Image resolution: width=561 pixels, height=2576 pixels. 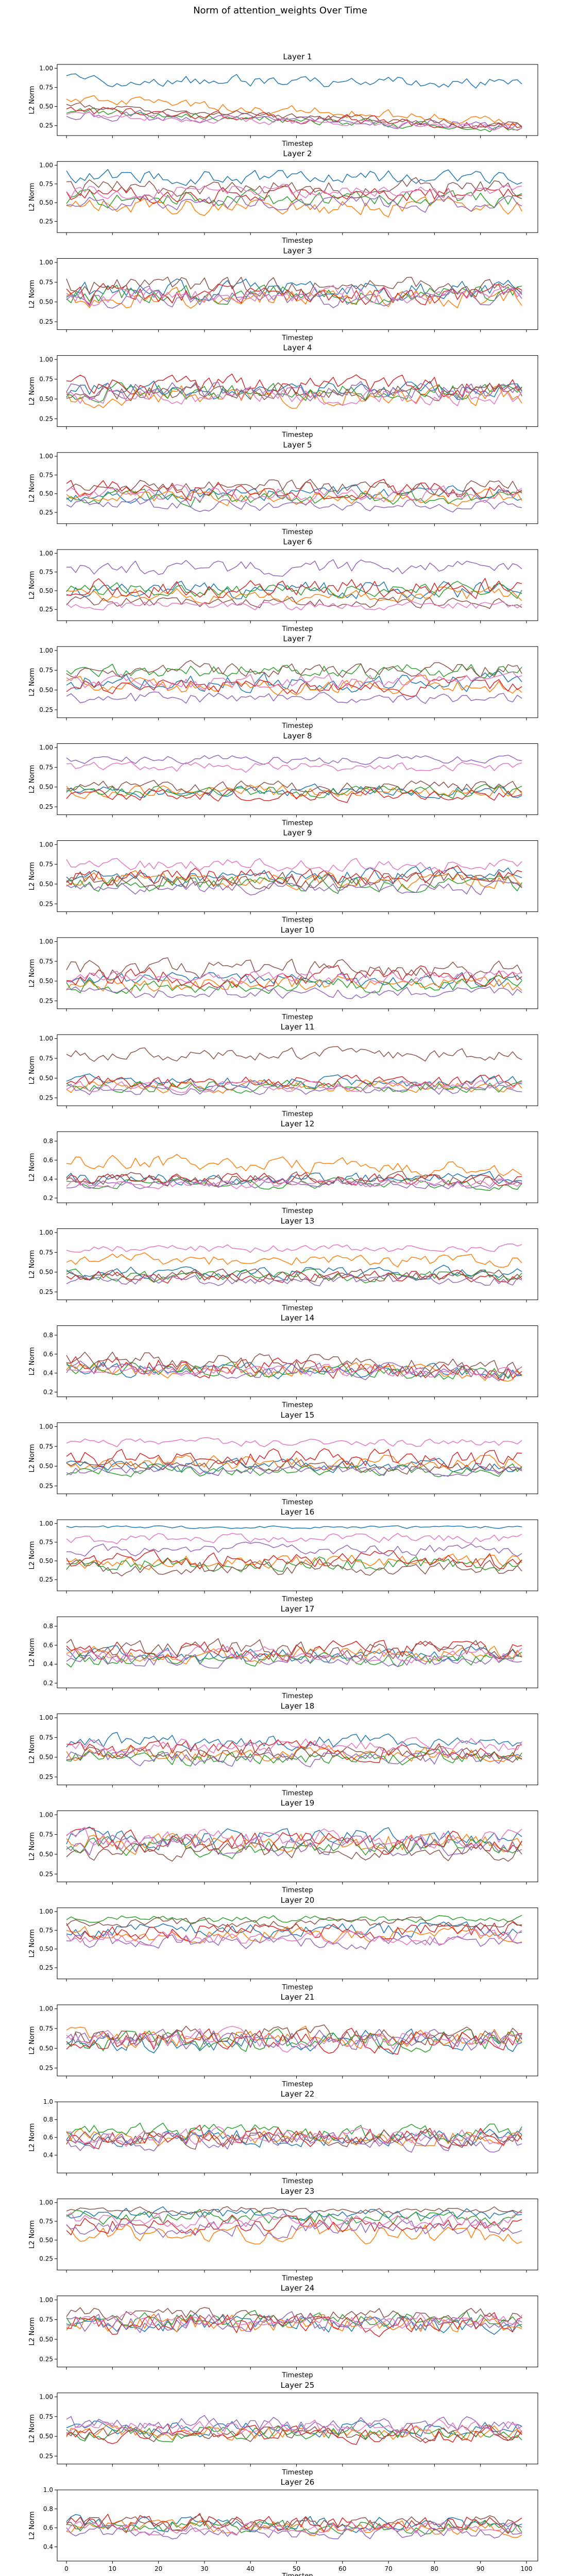 I want to click on subplot: Layer 7 1.00 0.75 0.50 0.25 Timestep L2 Norm, so click(x=283, y=682).